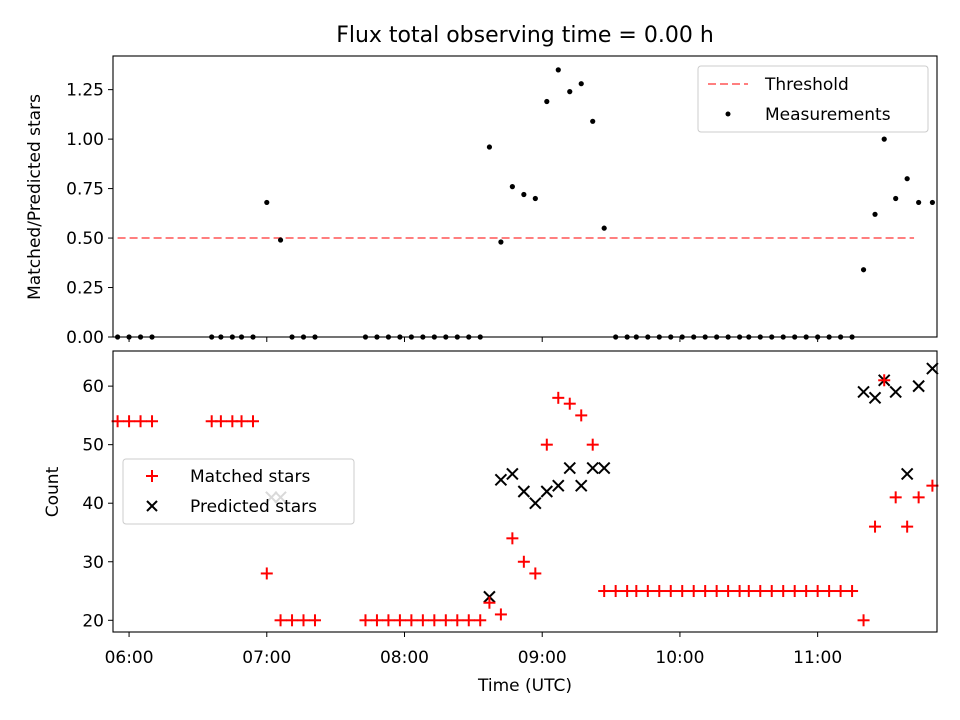  I want to click on predicted-legend-swatch, so click(152, 506).